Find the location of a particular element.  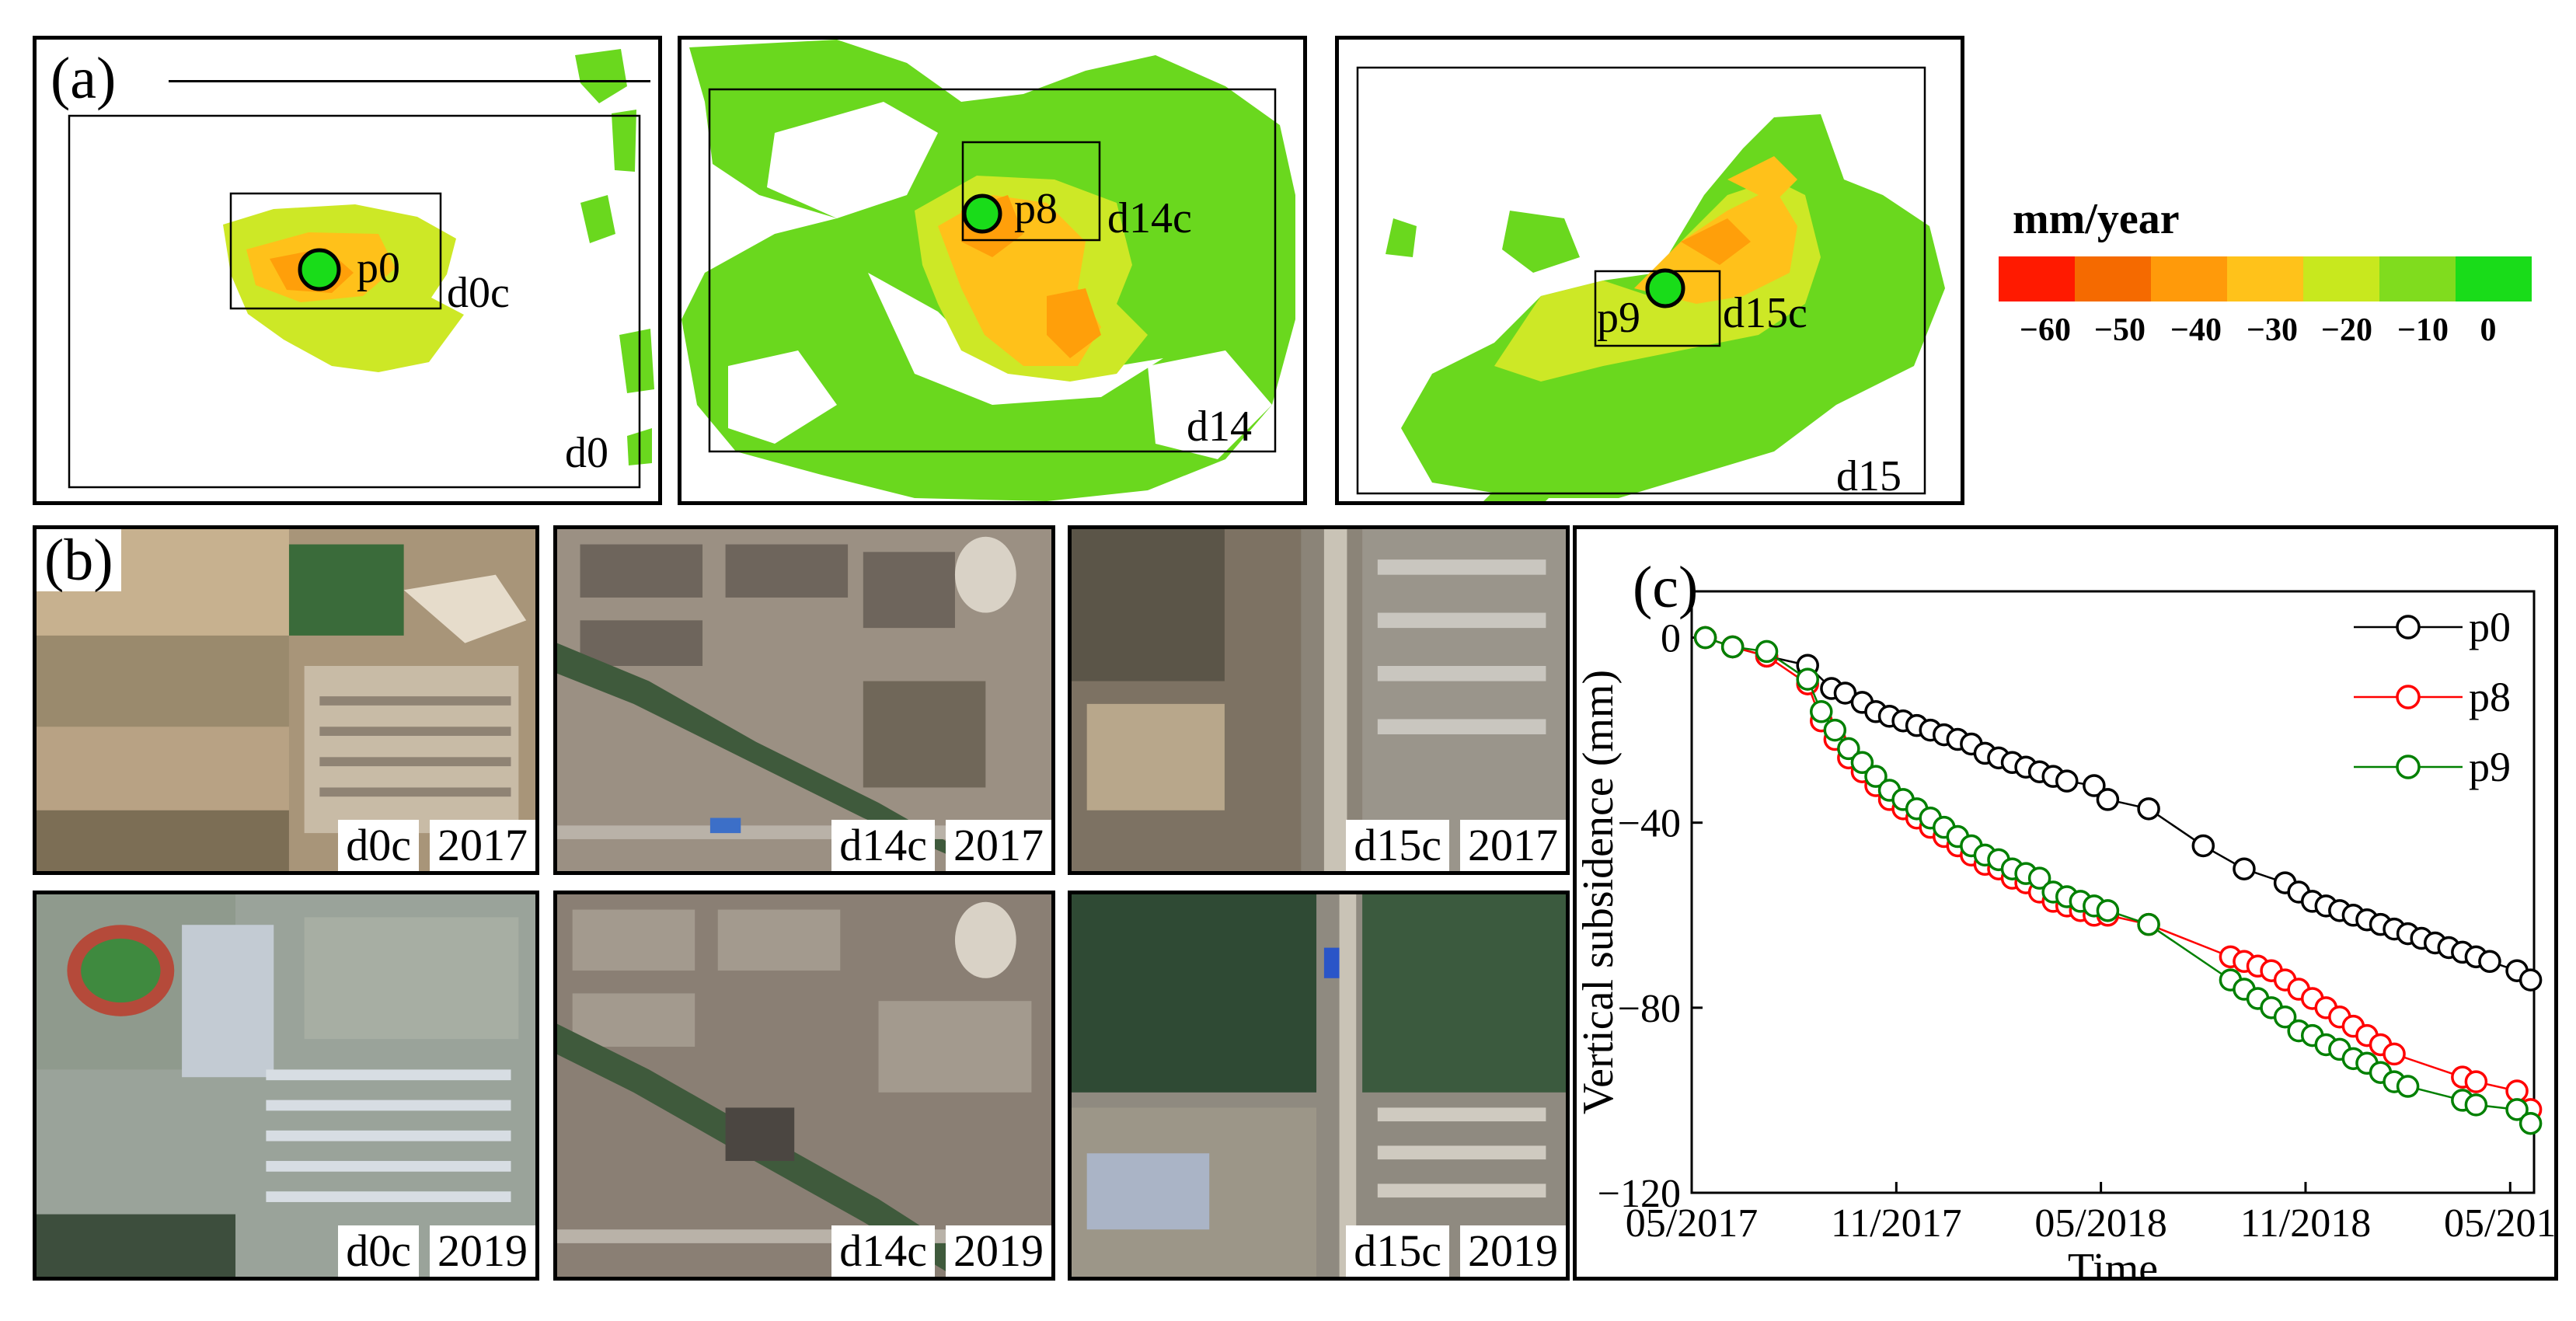

crop-box-d14c is located at coordinates (1031, 192).